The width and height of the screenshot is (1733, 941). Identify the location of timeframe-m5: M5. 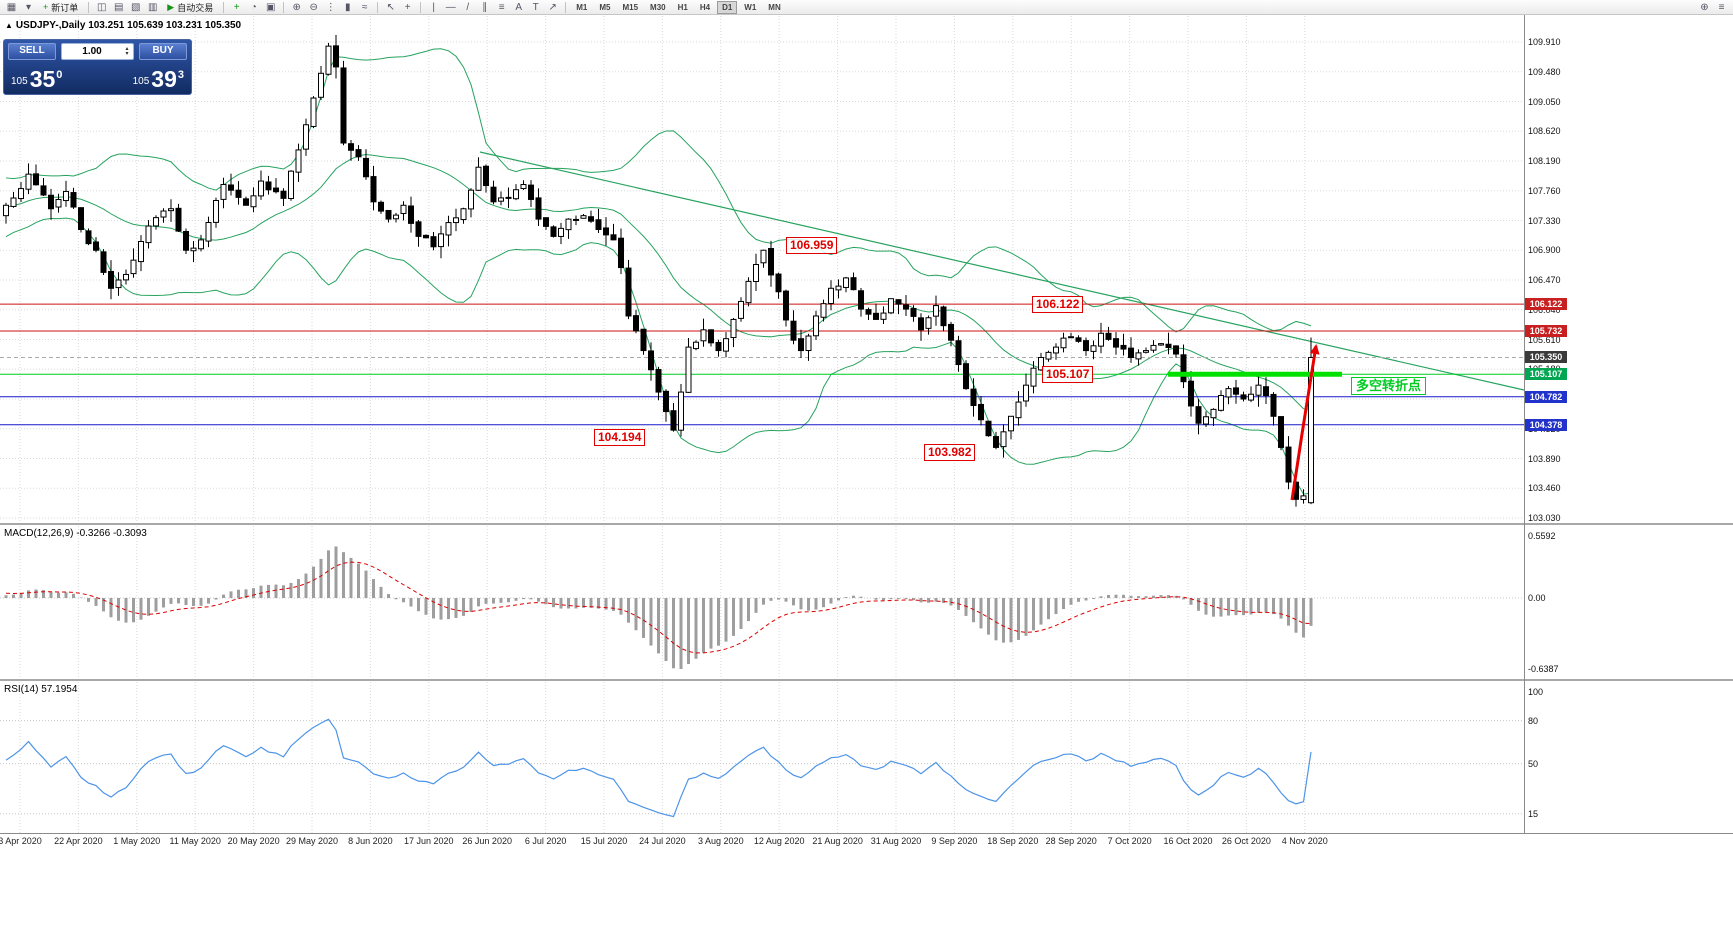
(605, 7).